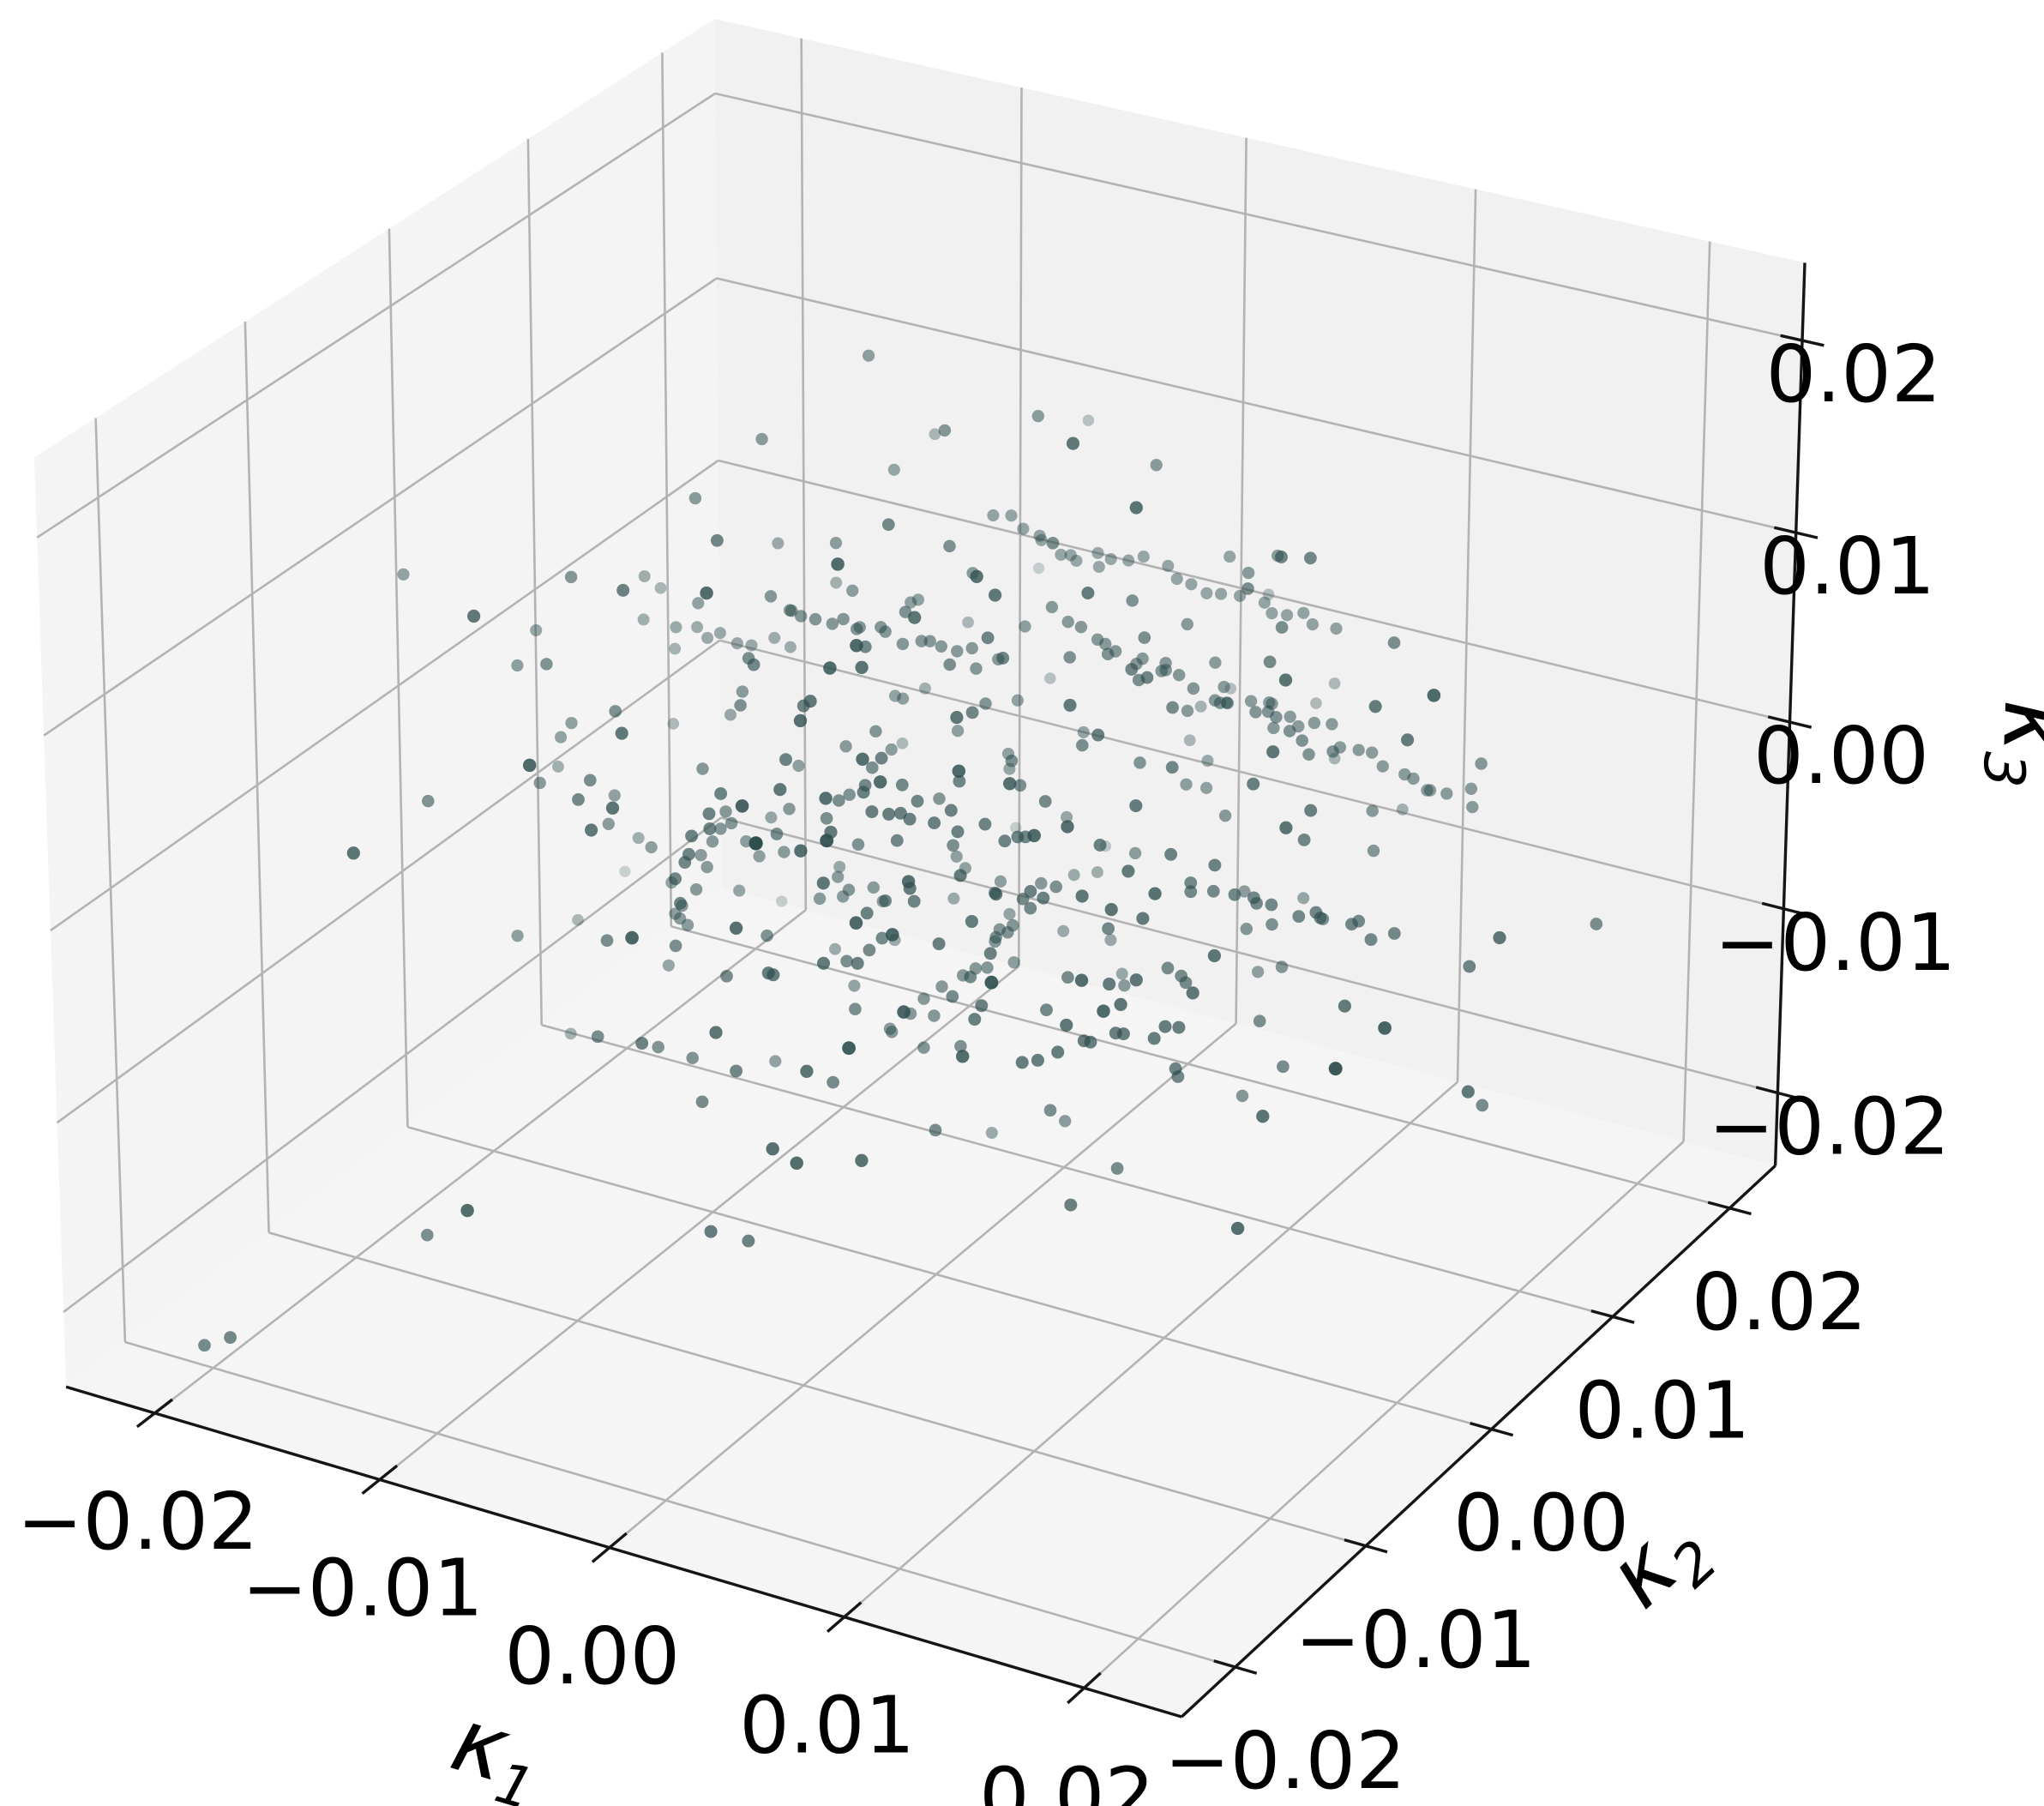 The height and width of the screenshot is (1806, 2044). Describe the element at coordinates (1415, 1640) in the screenshot. I see `y-tick-label: −0.01` at that location.